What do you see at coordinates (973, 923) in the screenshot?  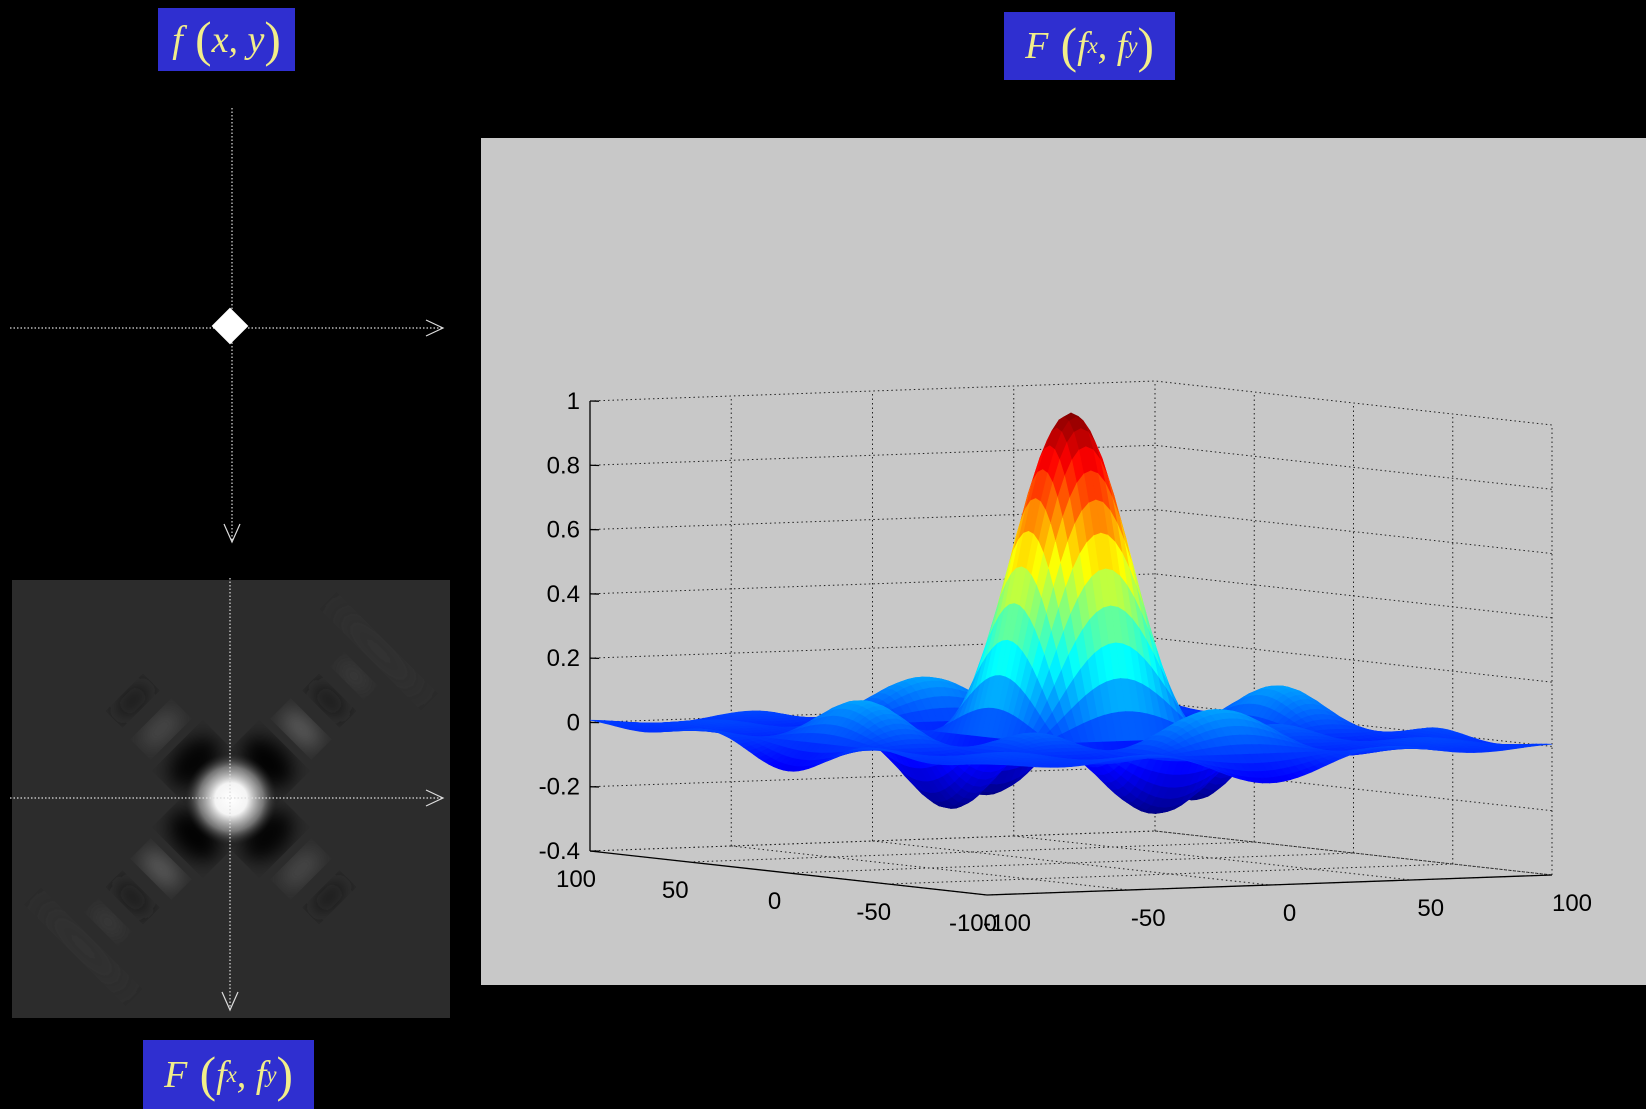 I see `x-tick-label: -100` at bounding box center [973, 923].